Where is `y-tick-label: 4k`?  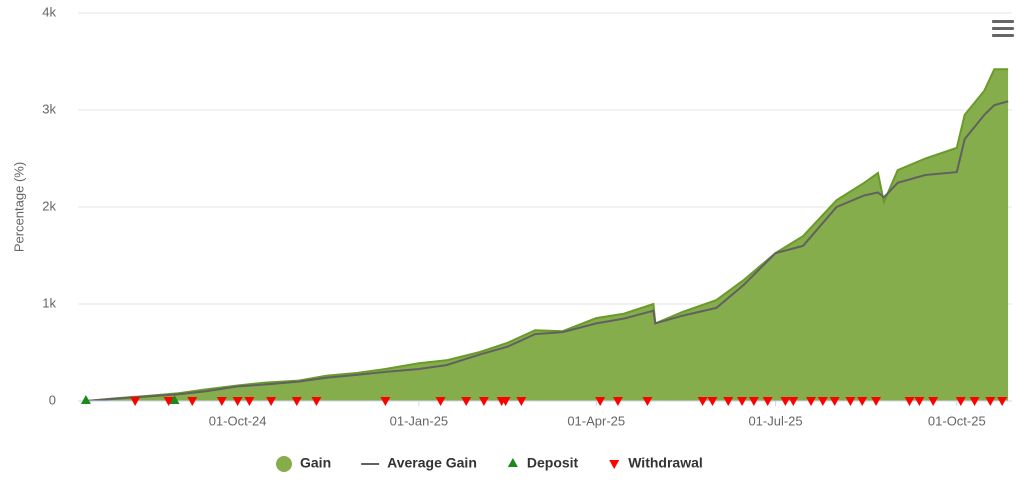 y-tick-label: 4k is located at coordinates (49, 11).